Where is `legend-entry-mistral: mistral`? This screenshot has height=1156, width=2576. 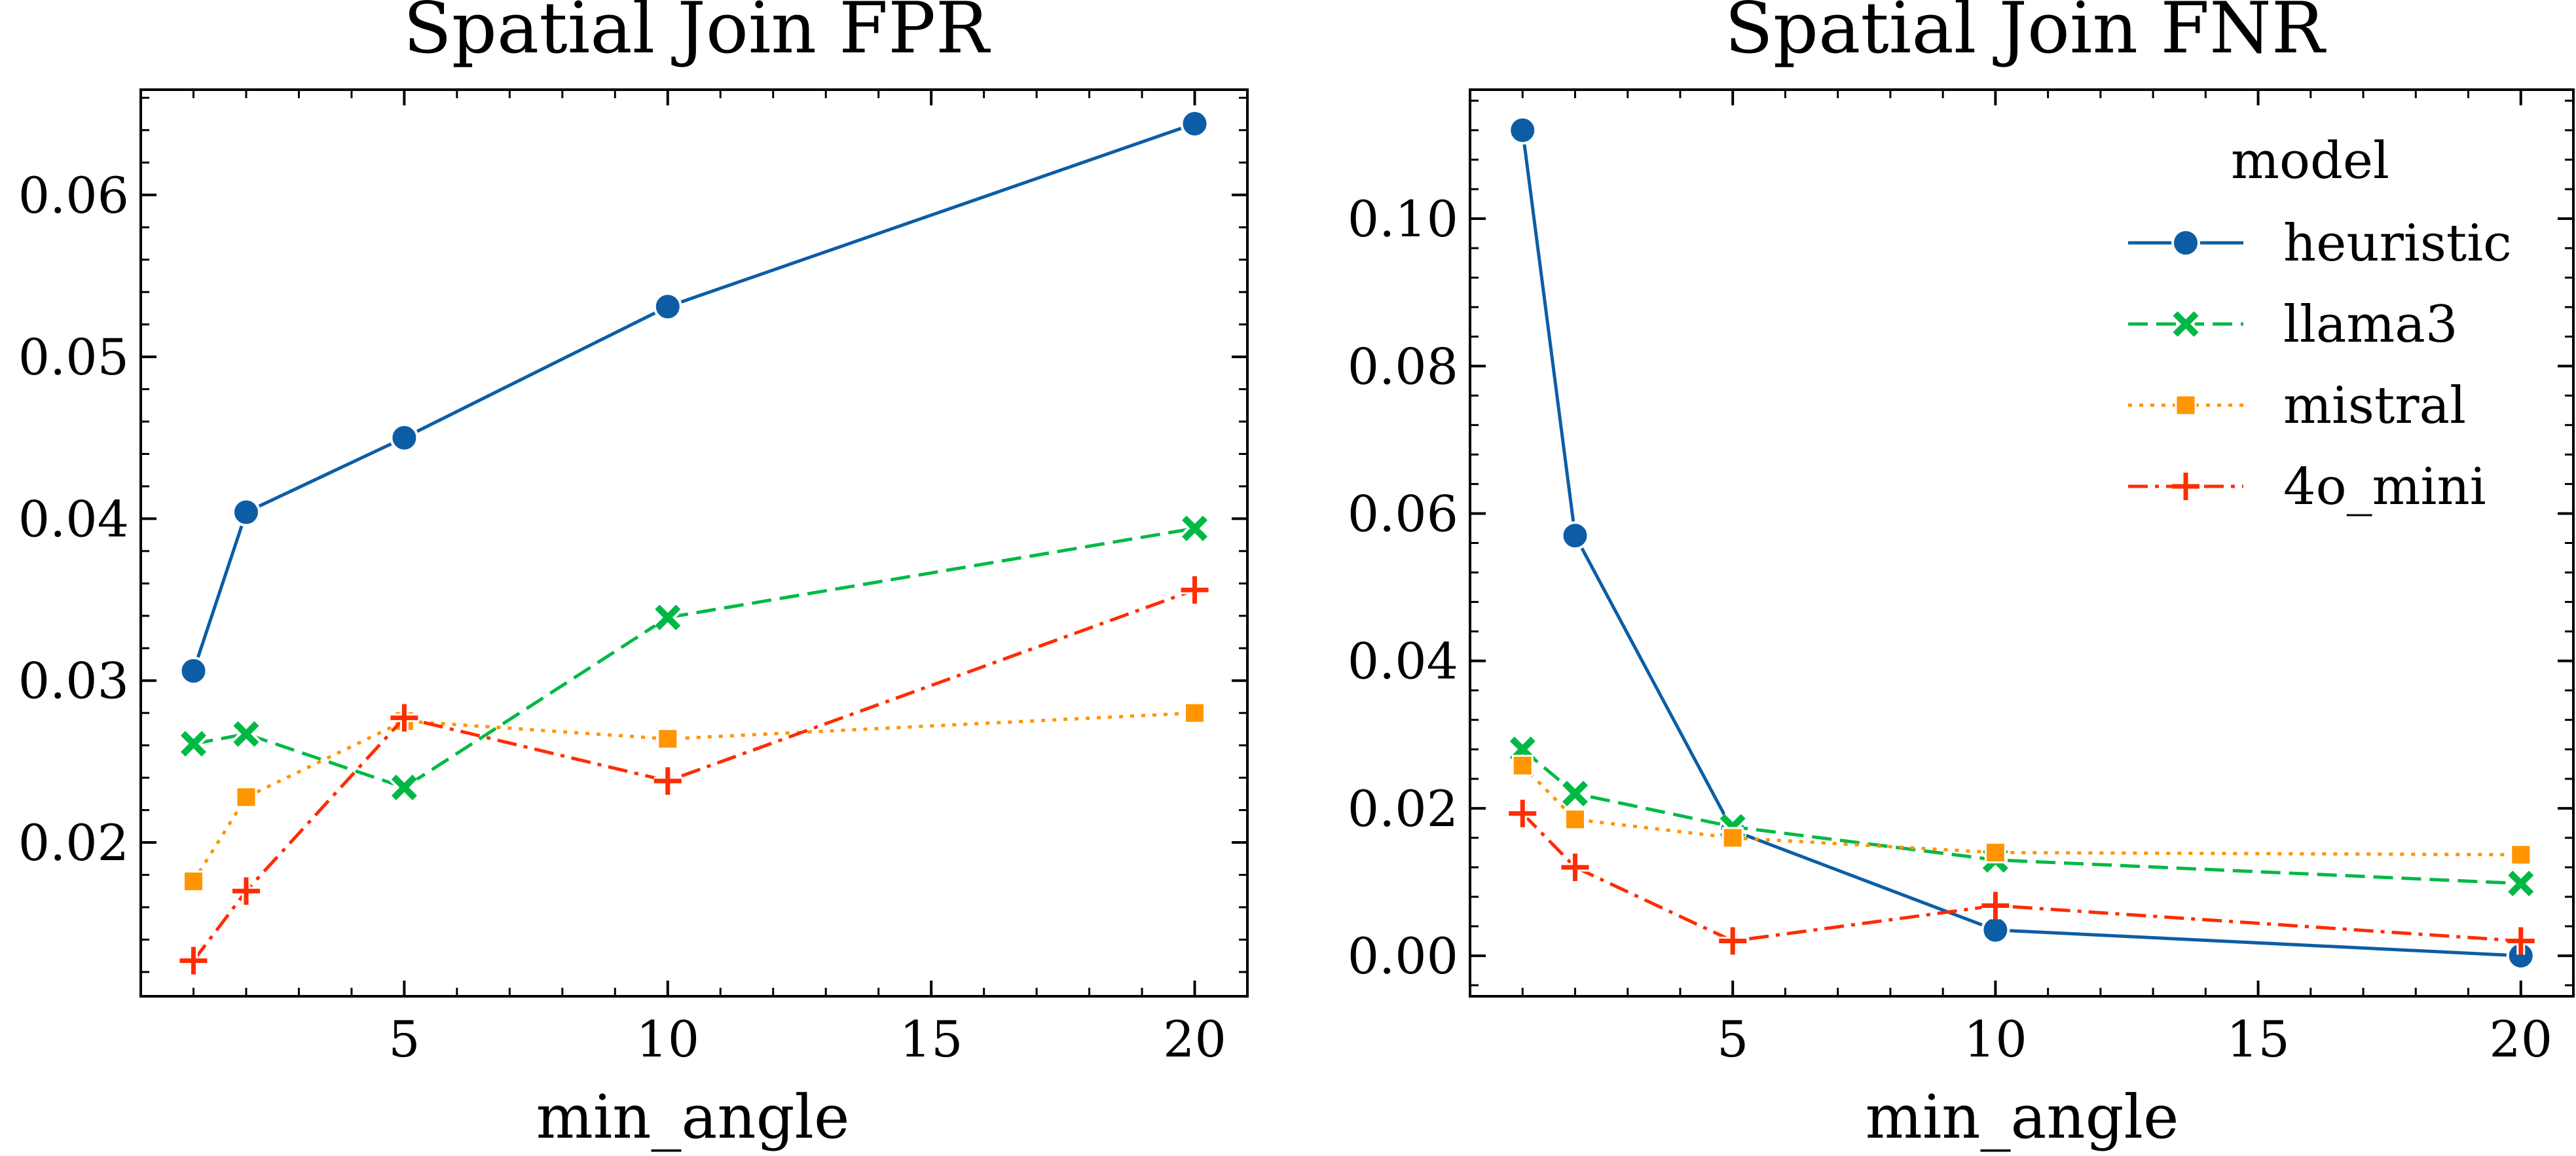 legend-entry-mistral: mistral is located at coordinates (2297, 406).